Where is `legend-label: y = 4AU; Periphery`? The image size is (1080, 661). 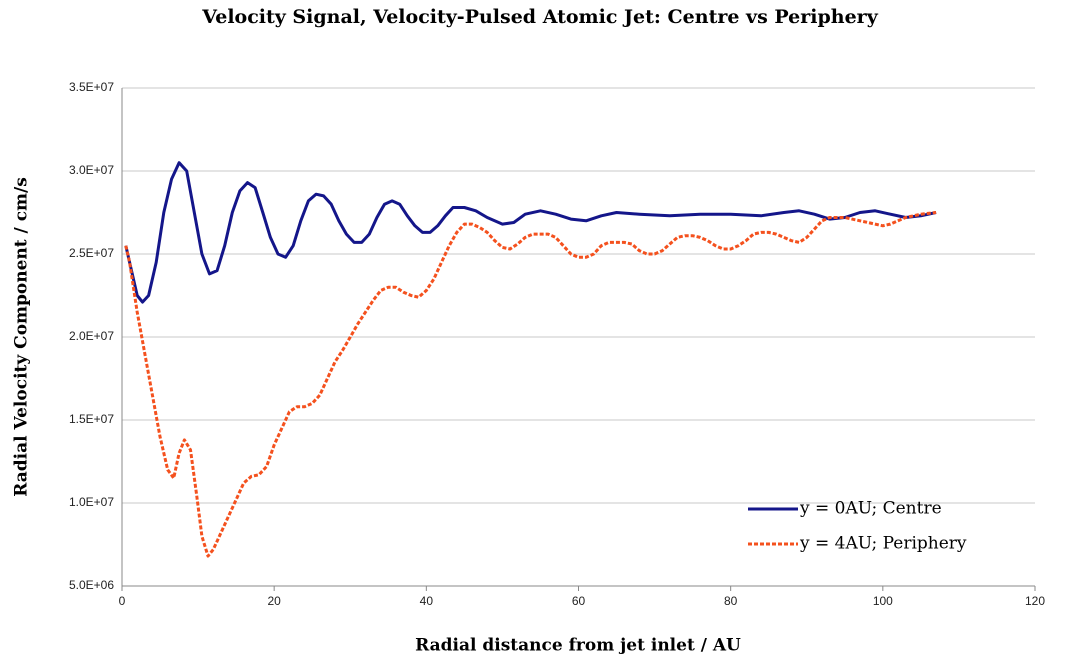 legend-label: y = 4AU; Periphery is located at coordinates (883, 544).